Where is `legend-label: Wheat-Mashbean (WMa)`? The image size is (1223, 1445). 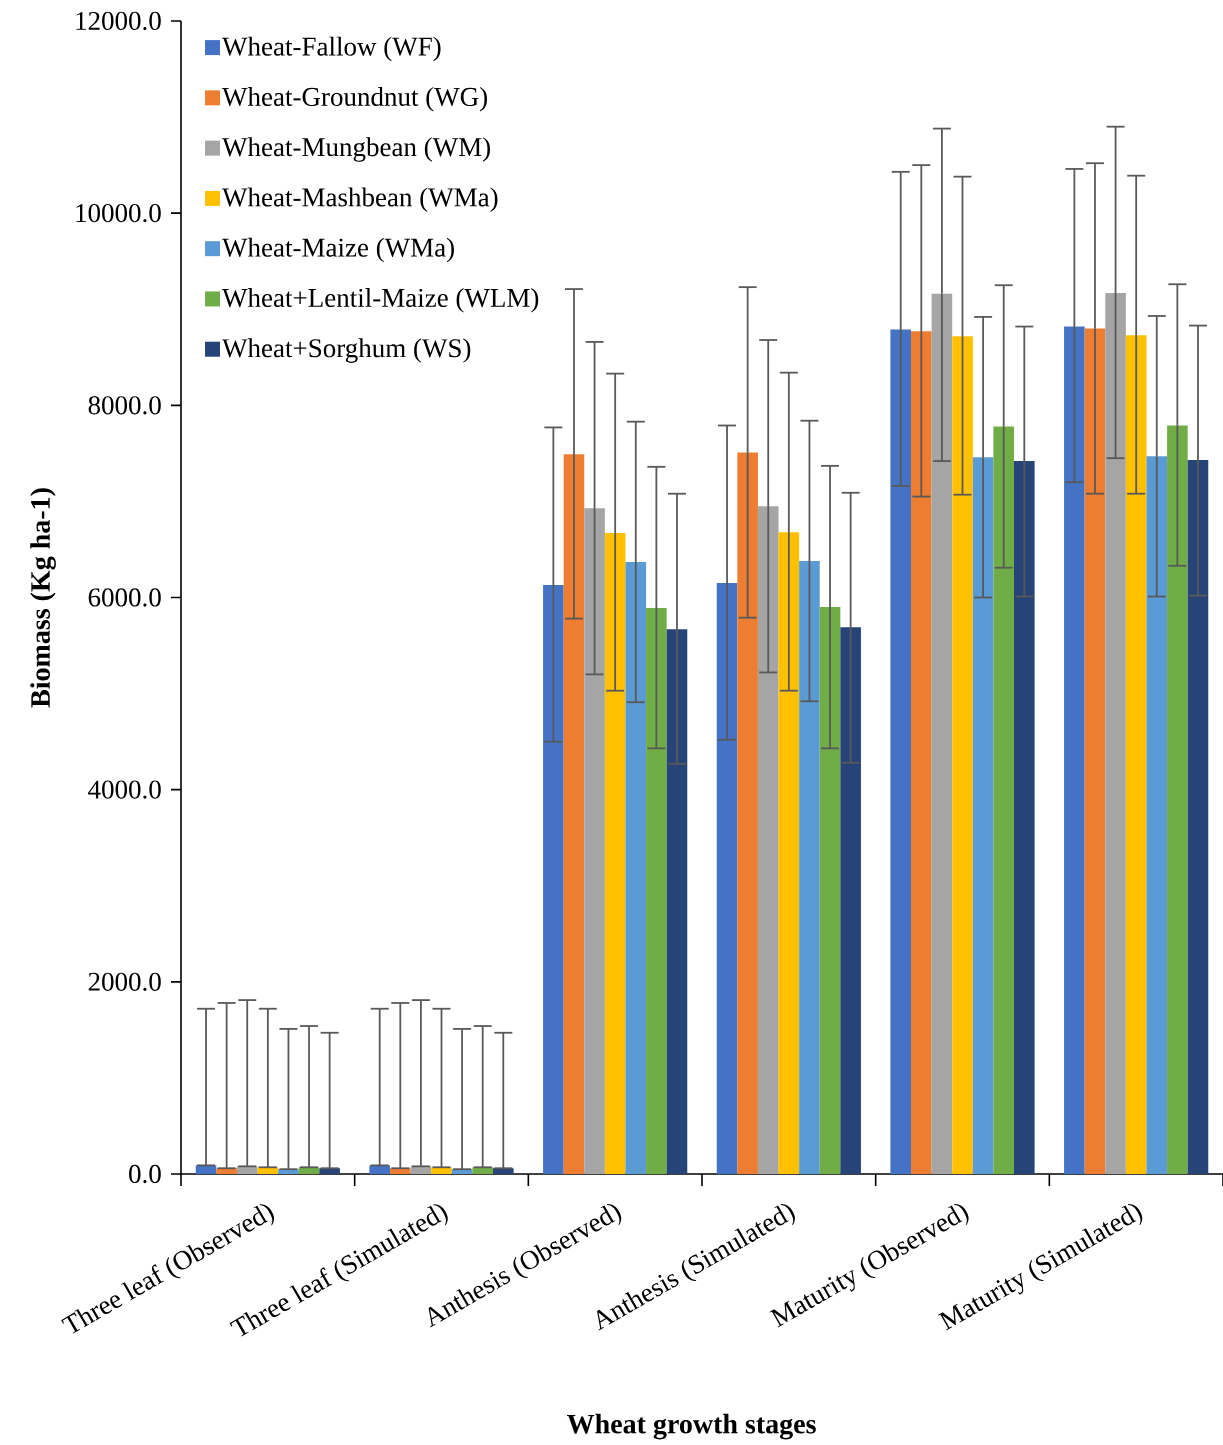 legend-label: Wheat-Mashbean (WMa) is located at coordinates (360, 199).